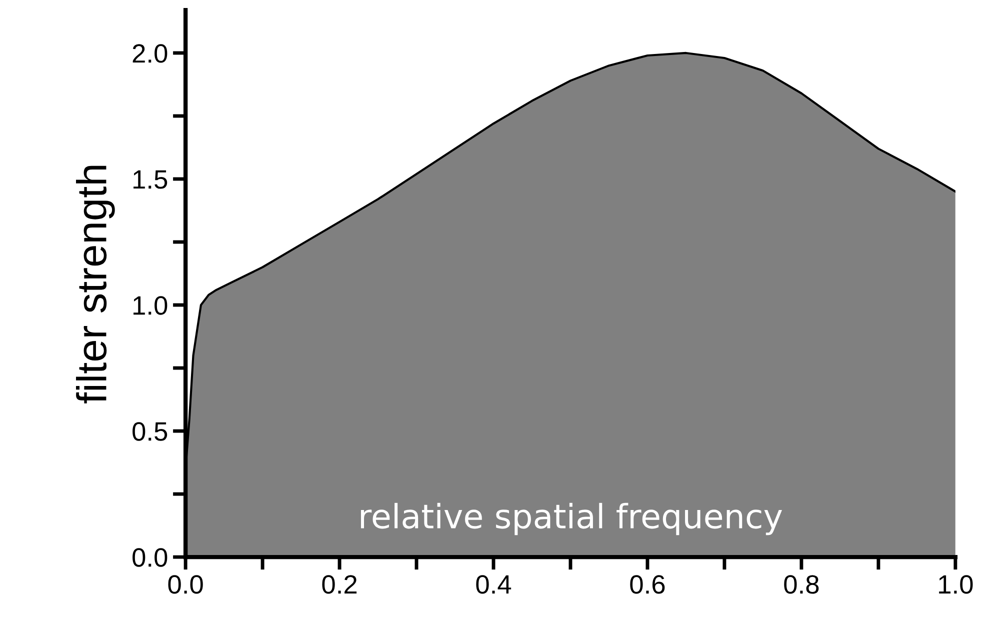  What do you see at coordinates (150, 53) in the screenshot?
I see `y-tick-label: 2.0` at bounding box center [150, 53].